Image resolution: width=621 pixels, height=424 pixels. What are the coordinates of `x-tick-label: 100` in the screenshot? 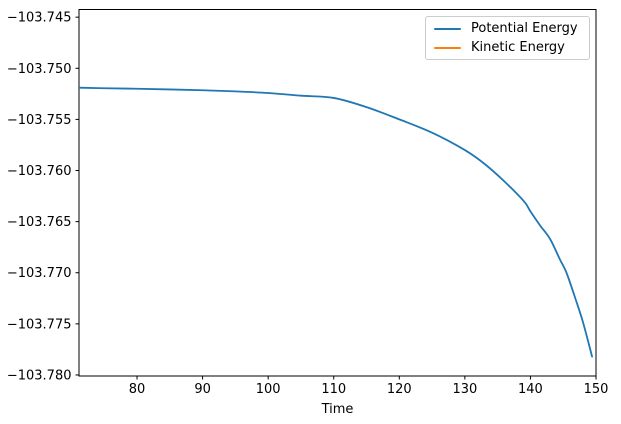 It's located at (268, 389).